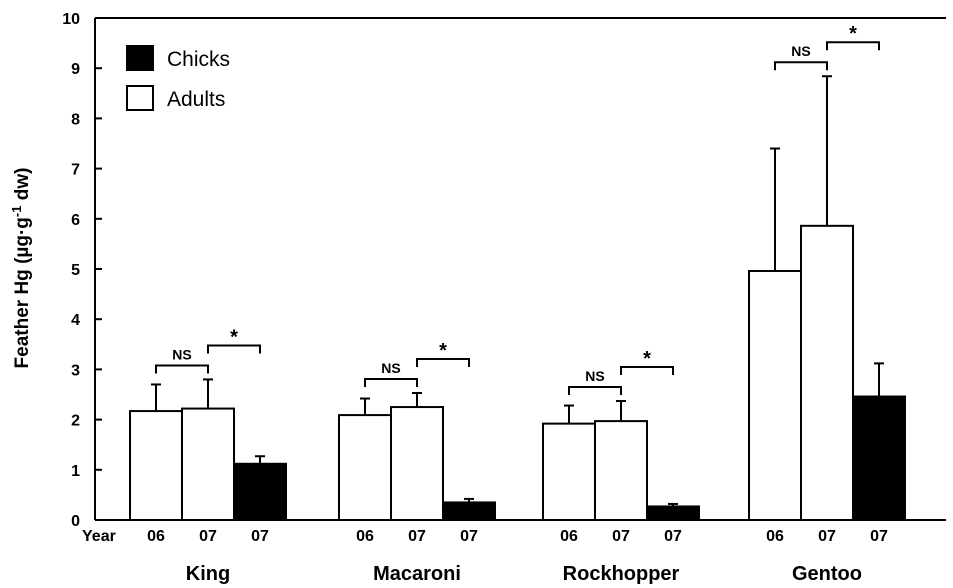 Image resolution: width=953 pixels, height=588 pixels. What do you see at coordinates (22, 187) in the screenshot?
I see `y-axis-label-tail: dw)` at bounding box center [22, 187].